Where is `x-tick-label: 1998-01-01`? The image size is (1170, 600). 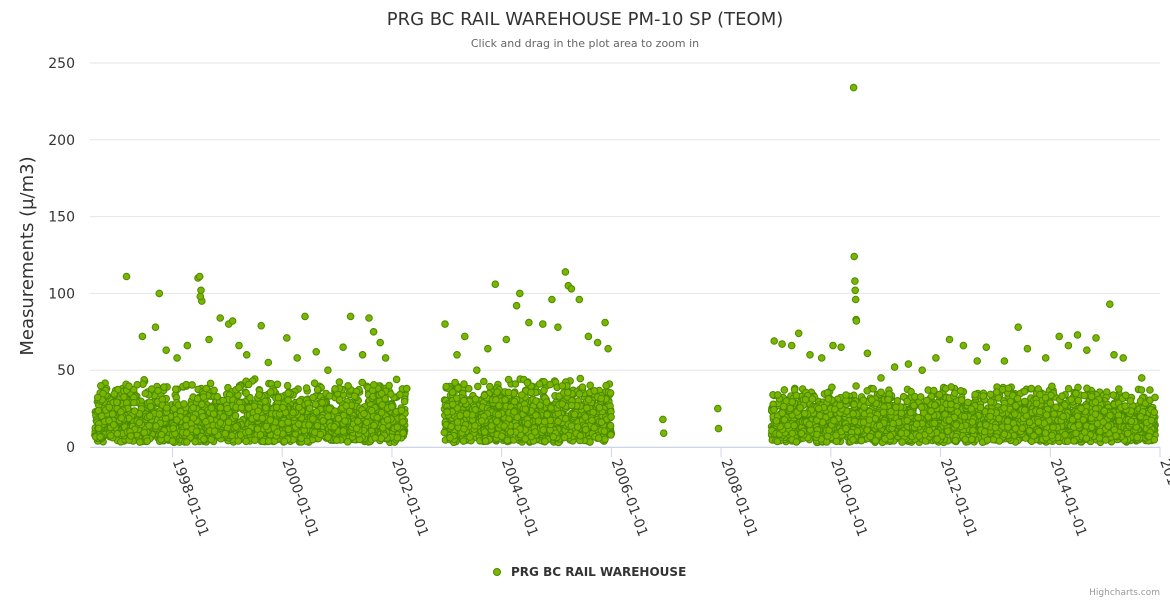 x-tick-label: 1998-01-01 is located at coordinates (190, 498).